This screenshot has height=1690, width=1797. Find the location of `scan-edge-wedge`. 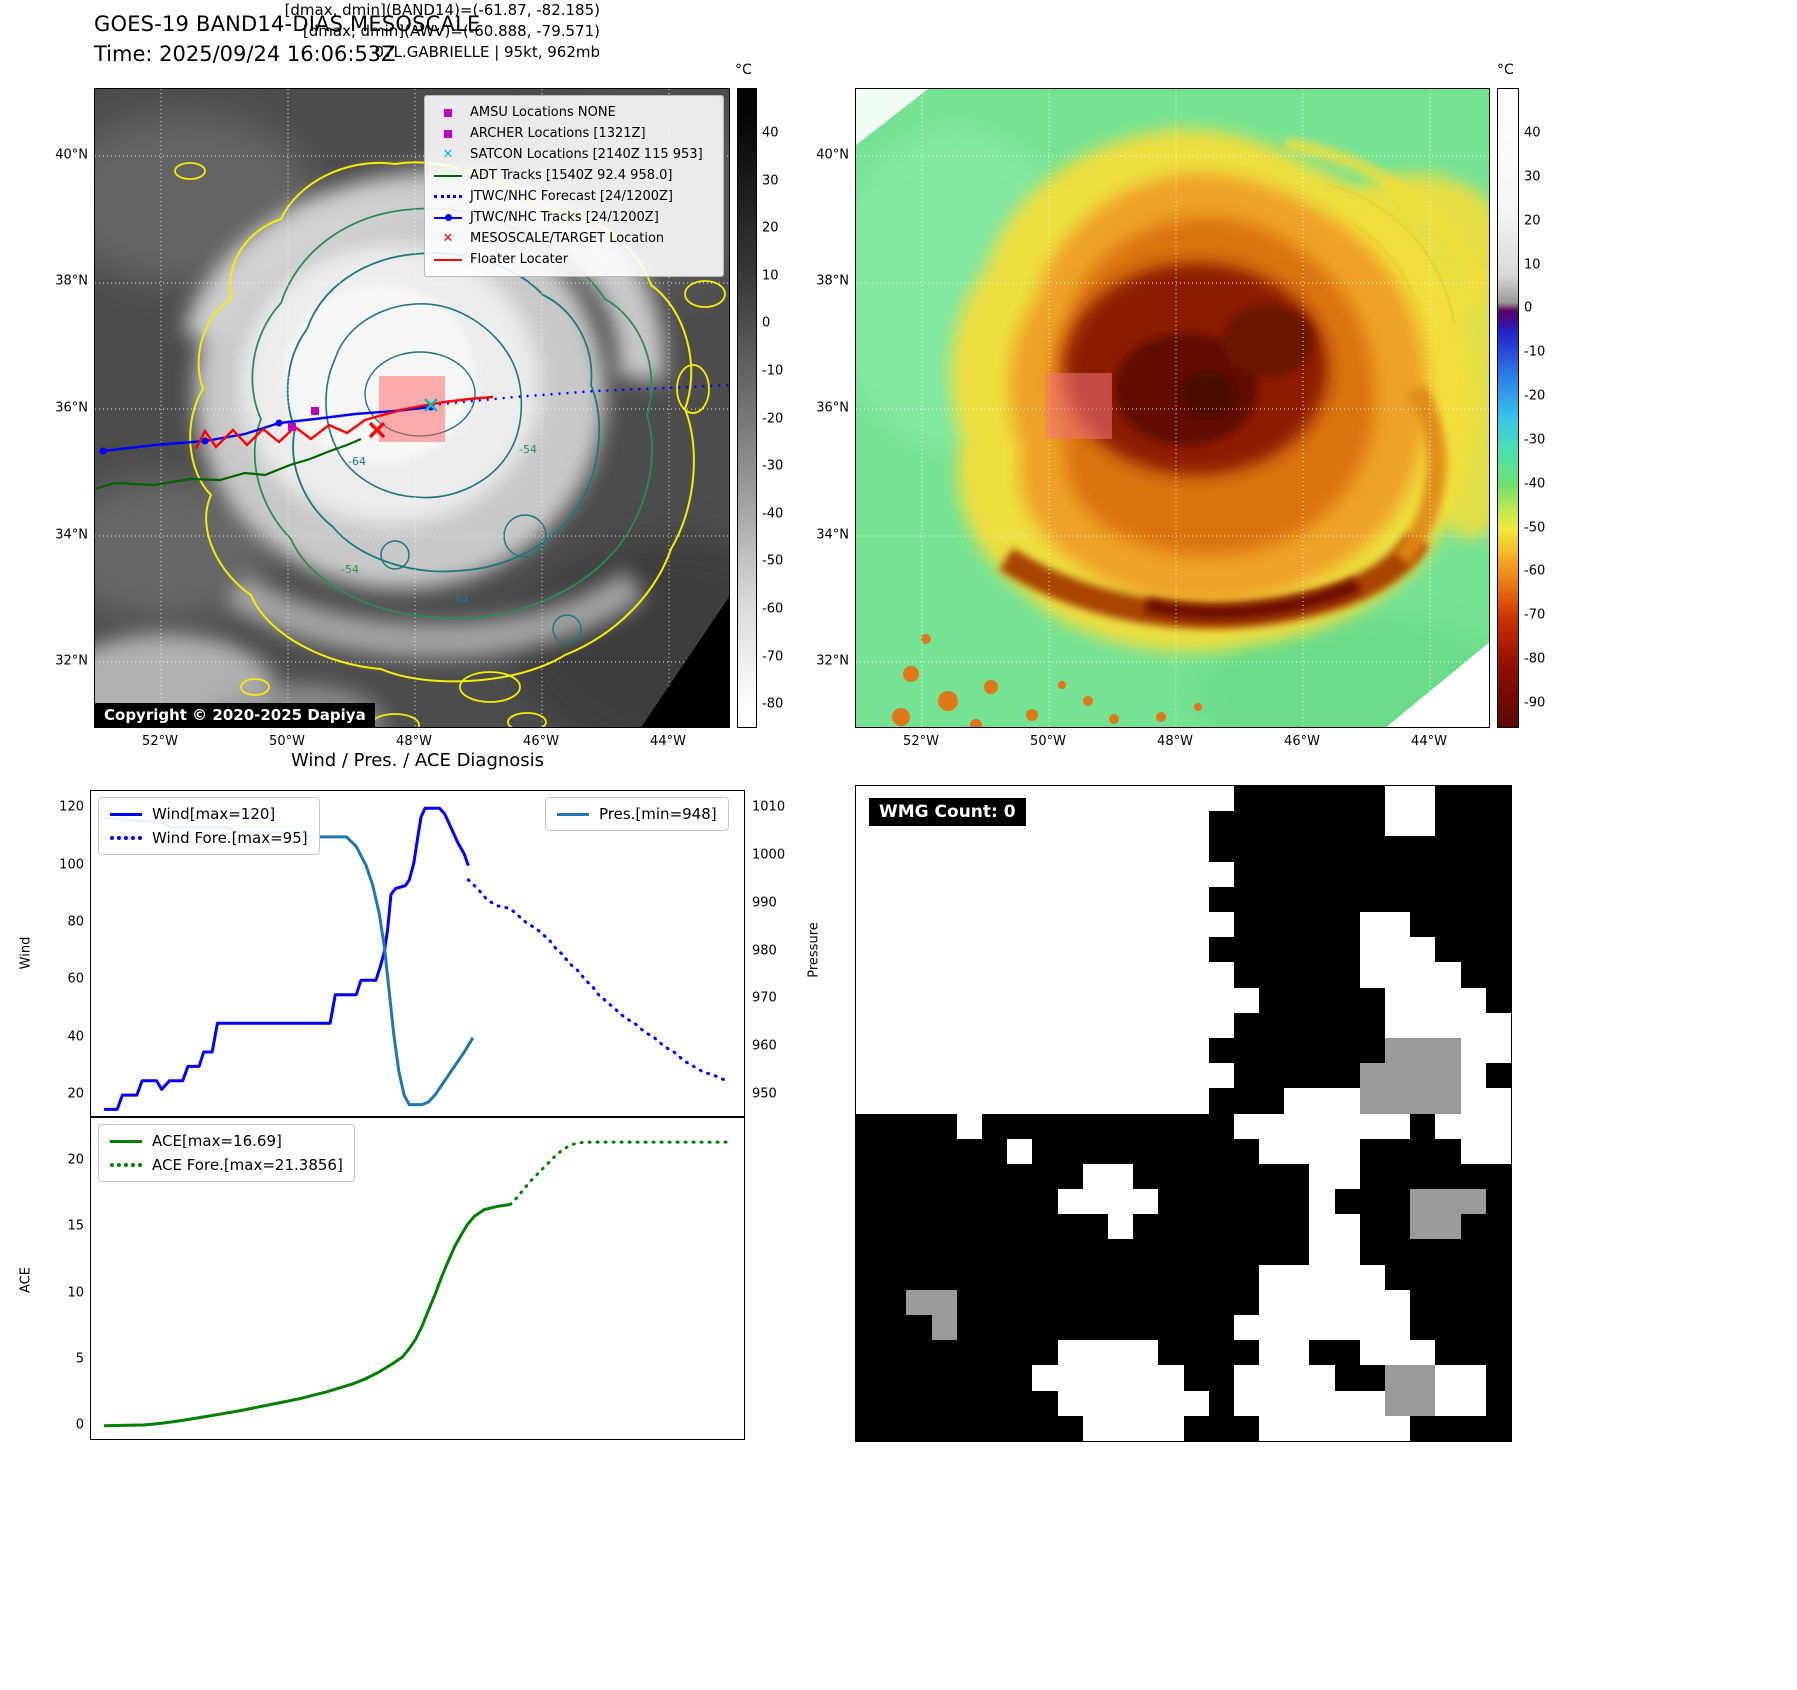

scan-edge-wedge is located at coordinates (685, 661).